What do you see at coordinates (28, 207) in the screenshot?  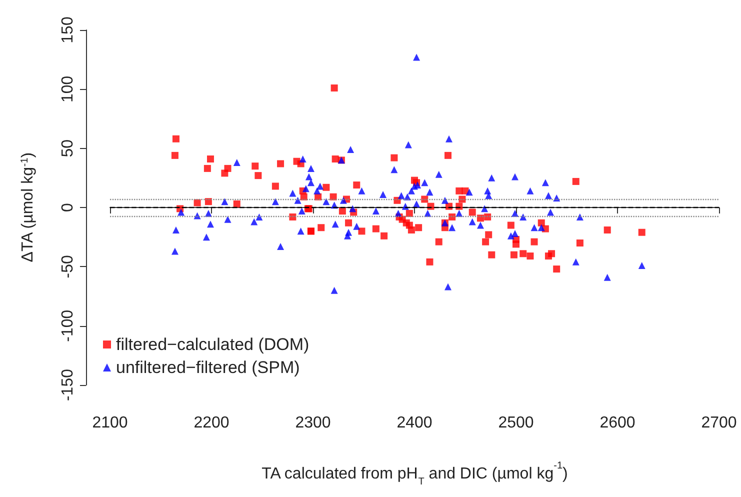 I see `y-axis-title: ΔTA (µmol kg-1)` at bounding box center [28, 207].